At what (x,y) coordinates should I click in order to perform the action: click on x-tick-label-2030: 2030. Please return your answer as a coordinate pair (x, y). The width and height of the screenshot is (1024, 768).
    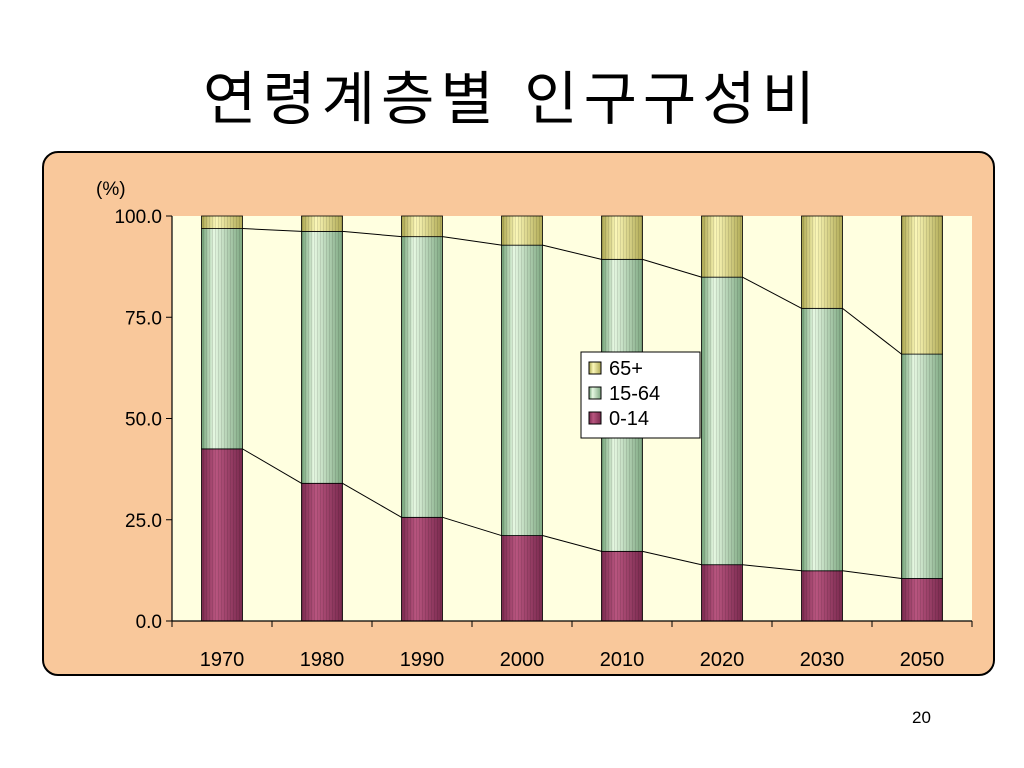
    Looking at the image, I should click on (822, 660).